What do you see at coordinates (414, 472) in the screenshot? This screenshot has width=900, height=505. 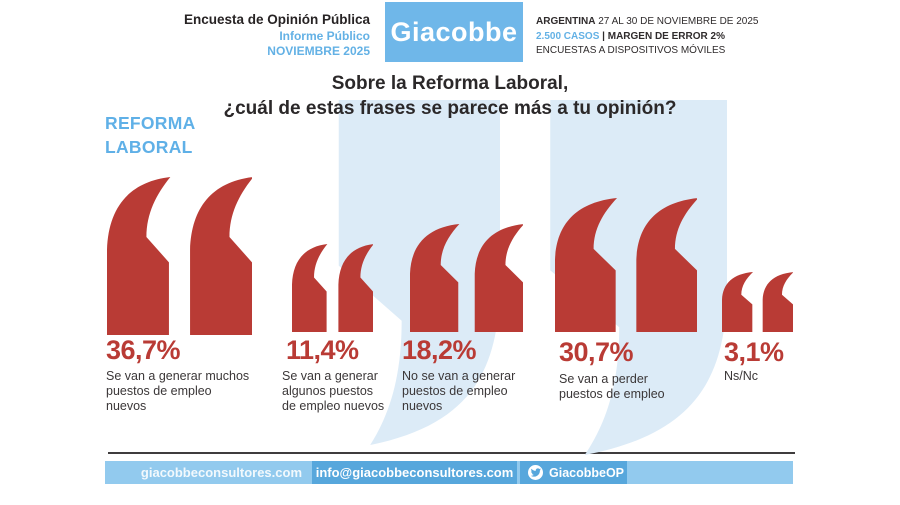 I see `footer-email-link: info@giacobbeconsultores.com` at bounding box center [414, 472].